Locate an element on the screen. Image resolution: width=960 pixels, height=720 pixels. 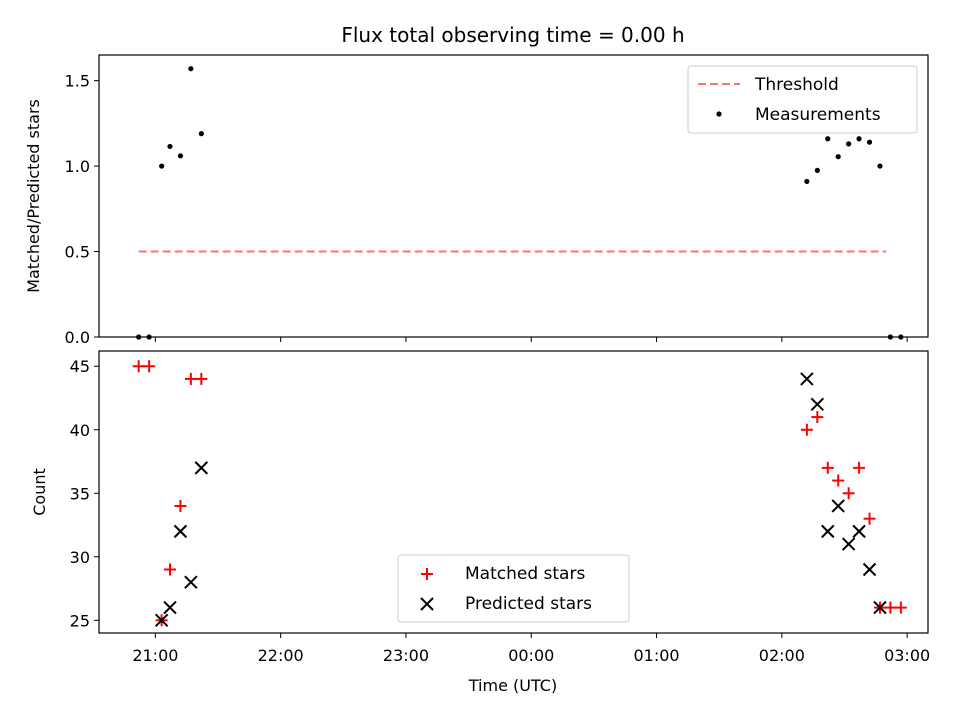
bottom-y-tick-label: 45 is located at coordinates (80, 366).